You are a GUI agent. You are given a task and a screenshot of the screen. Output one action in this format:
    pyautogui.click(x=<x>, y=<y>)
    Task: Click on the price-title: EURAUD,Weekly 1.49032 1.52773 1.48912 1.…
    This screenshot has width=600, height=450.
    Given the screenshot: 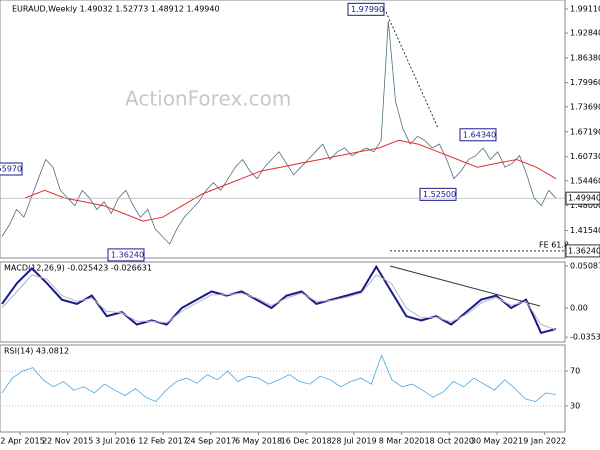 What is the action you would take?
    pyautogui.click(x=116, y=9)
    